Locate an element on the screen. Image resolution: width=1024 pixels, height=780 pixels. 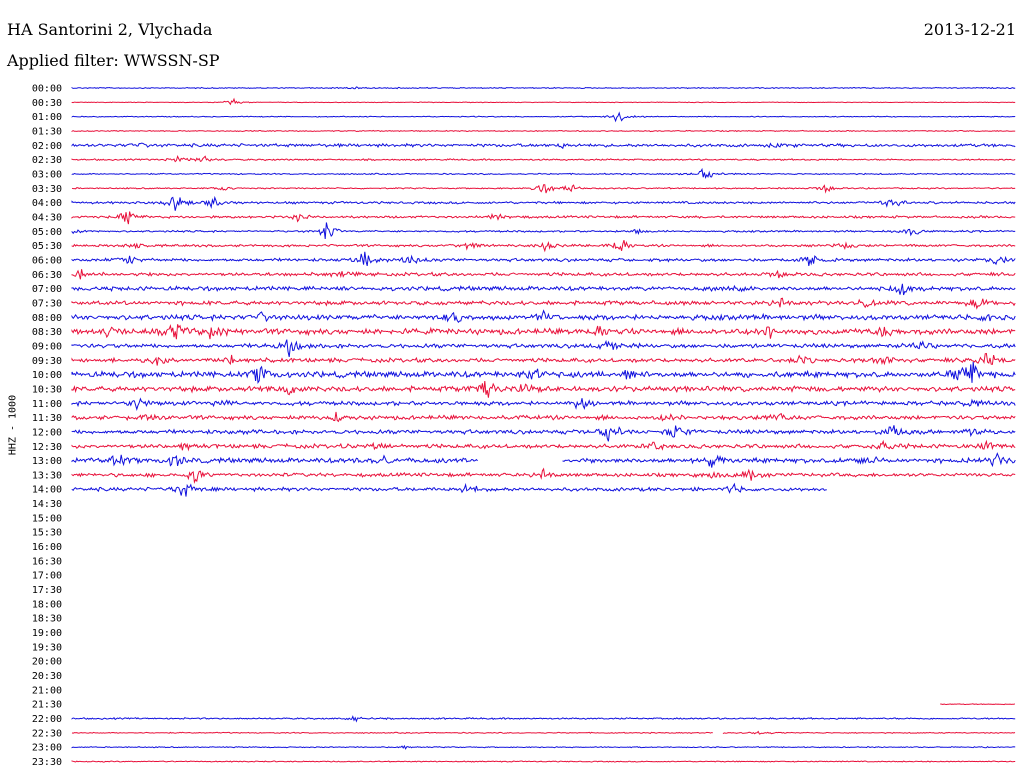
time-tick-label: 16:00 is located at coordinates (47, 547).